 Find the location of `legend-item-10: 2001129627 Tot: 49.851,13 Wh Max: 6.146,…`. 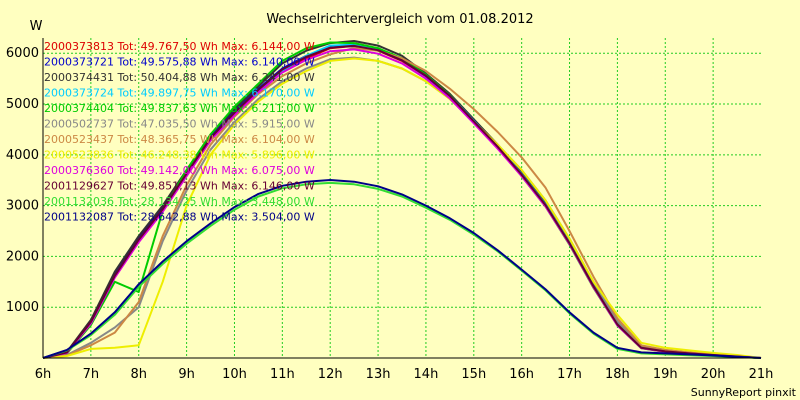

legend-item-10: 2001129627 Tot: 49.851,13 Wh Max: 6.146,… is located at coordinates (179, 186).